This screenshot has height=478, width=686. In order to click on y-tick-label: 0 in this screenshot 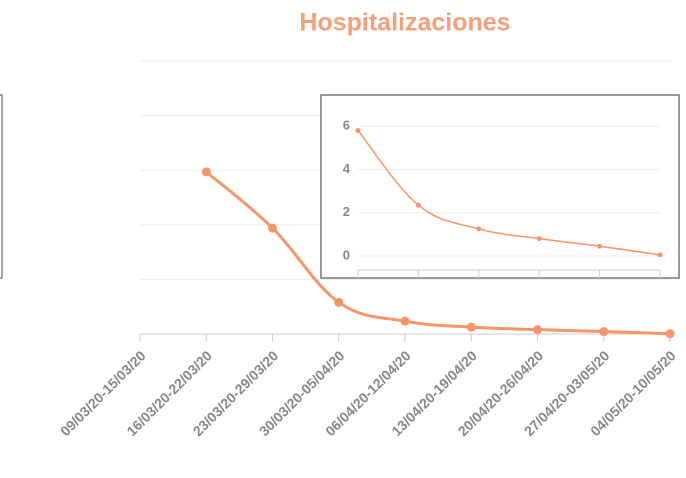, I will do `click(346, 254)`.